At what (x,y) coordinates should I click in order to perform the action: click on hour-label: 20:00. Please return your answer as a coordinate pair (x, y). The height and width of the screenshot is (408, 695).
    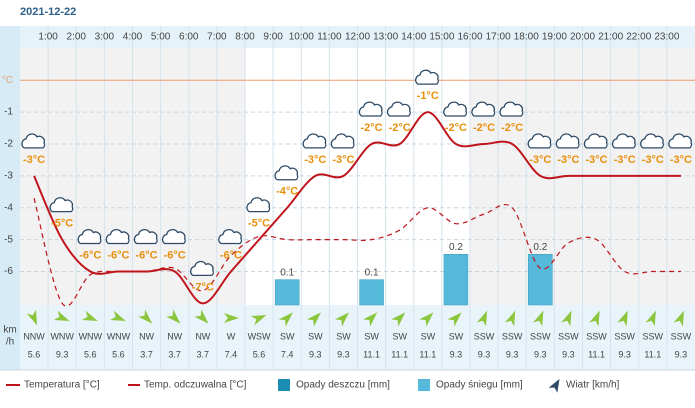
    Looking at the image, I should click on (582, 37).